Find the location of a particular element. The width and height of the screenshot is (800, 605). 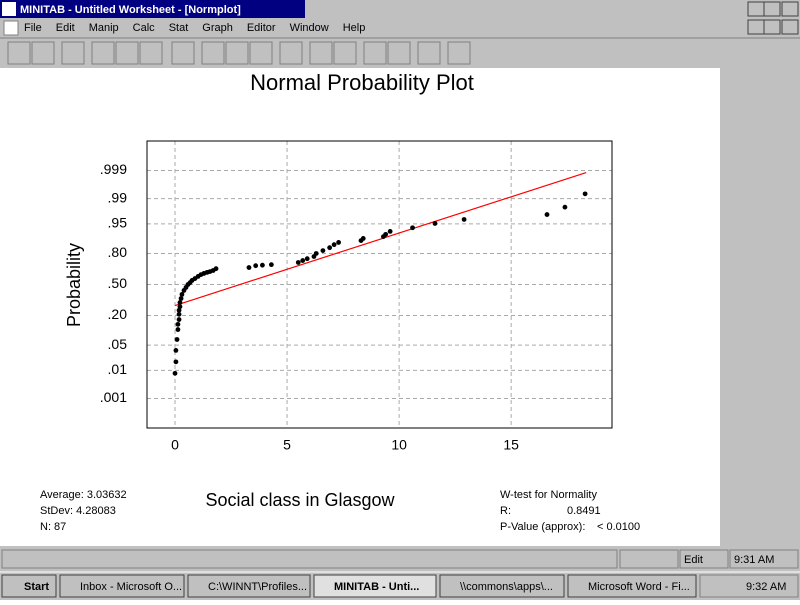

y-tick-label: .01 is located at coordinates (118, 369).